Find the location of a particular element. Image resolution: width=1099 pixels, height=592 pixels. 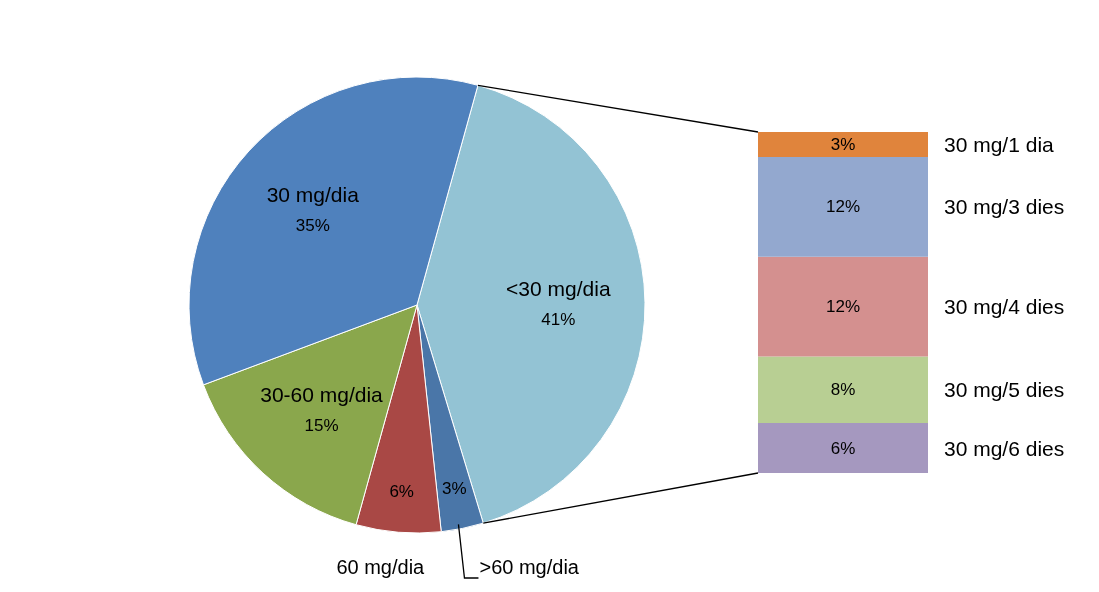

slice-label: <30 mg/dia is located at coordinates (558, 289).